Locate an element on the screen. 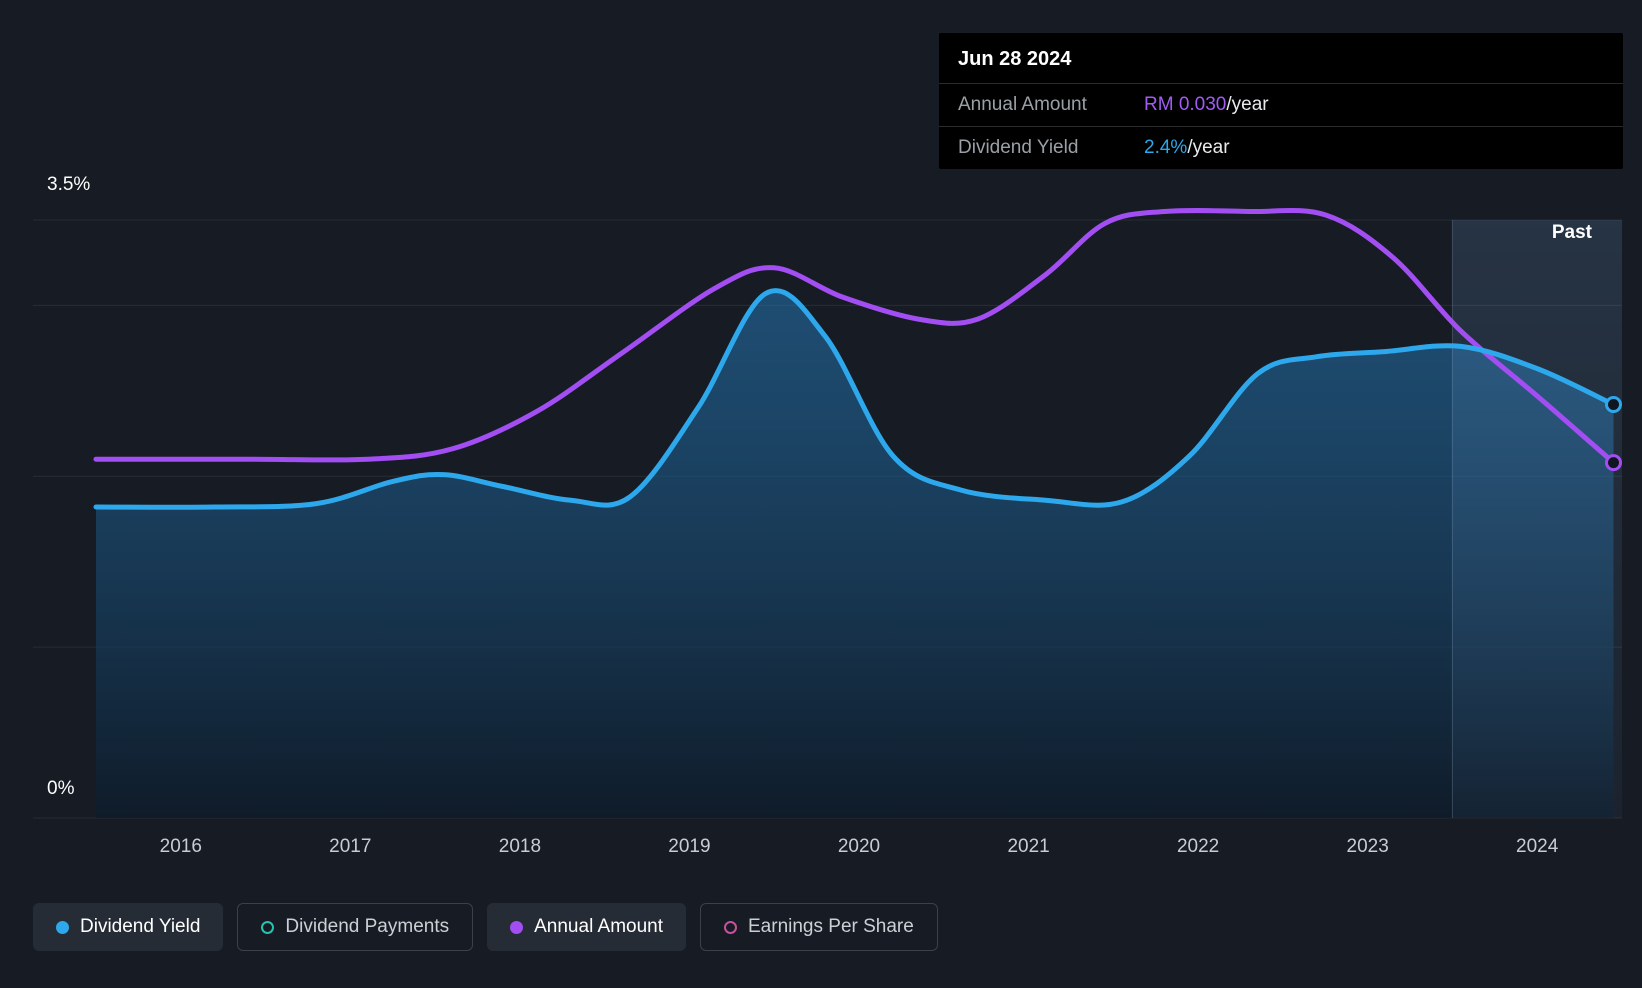 This screenshot has width=1642, height=988. legend-label: Dividend Payments is located at coordinates (367, 926).